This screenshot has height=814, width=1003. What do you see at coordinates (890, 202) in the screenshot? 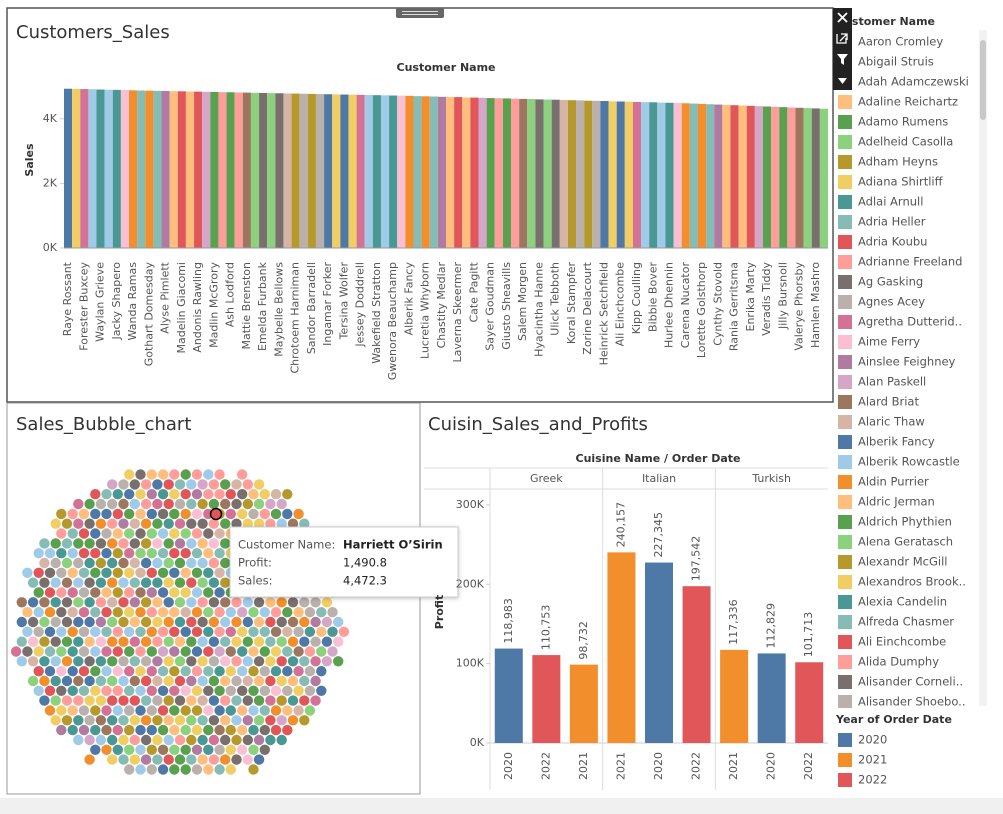
I see `legend-label: Adlai Arnull` at bounding box center [890, 202].